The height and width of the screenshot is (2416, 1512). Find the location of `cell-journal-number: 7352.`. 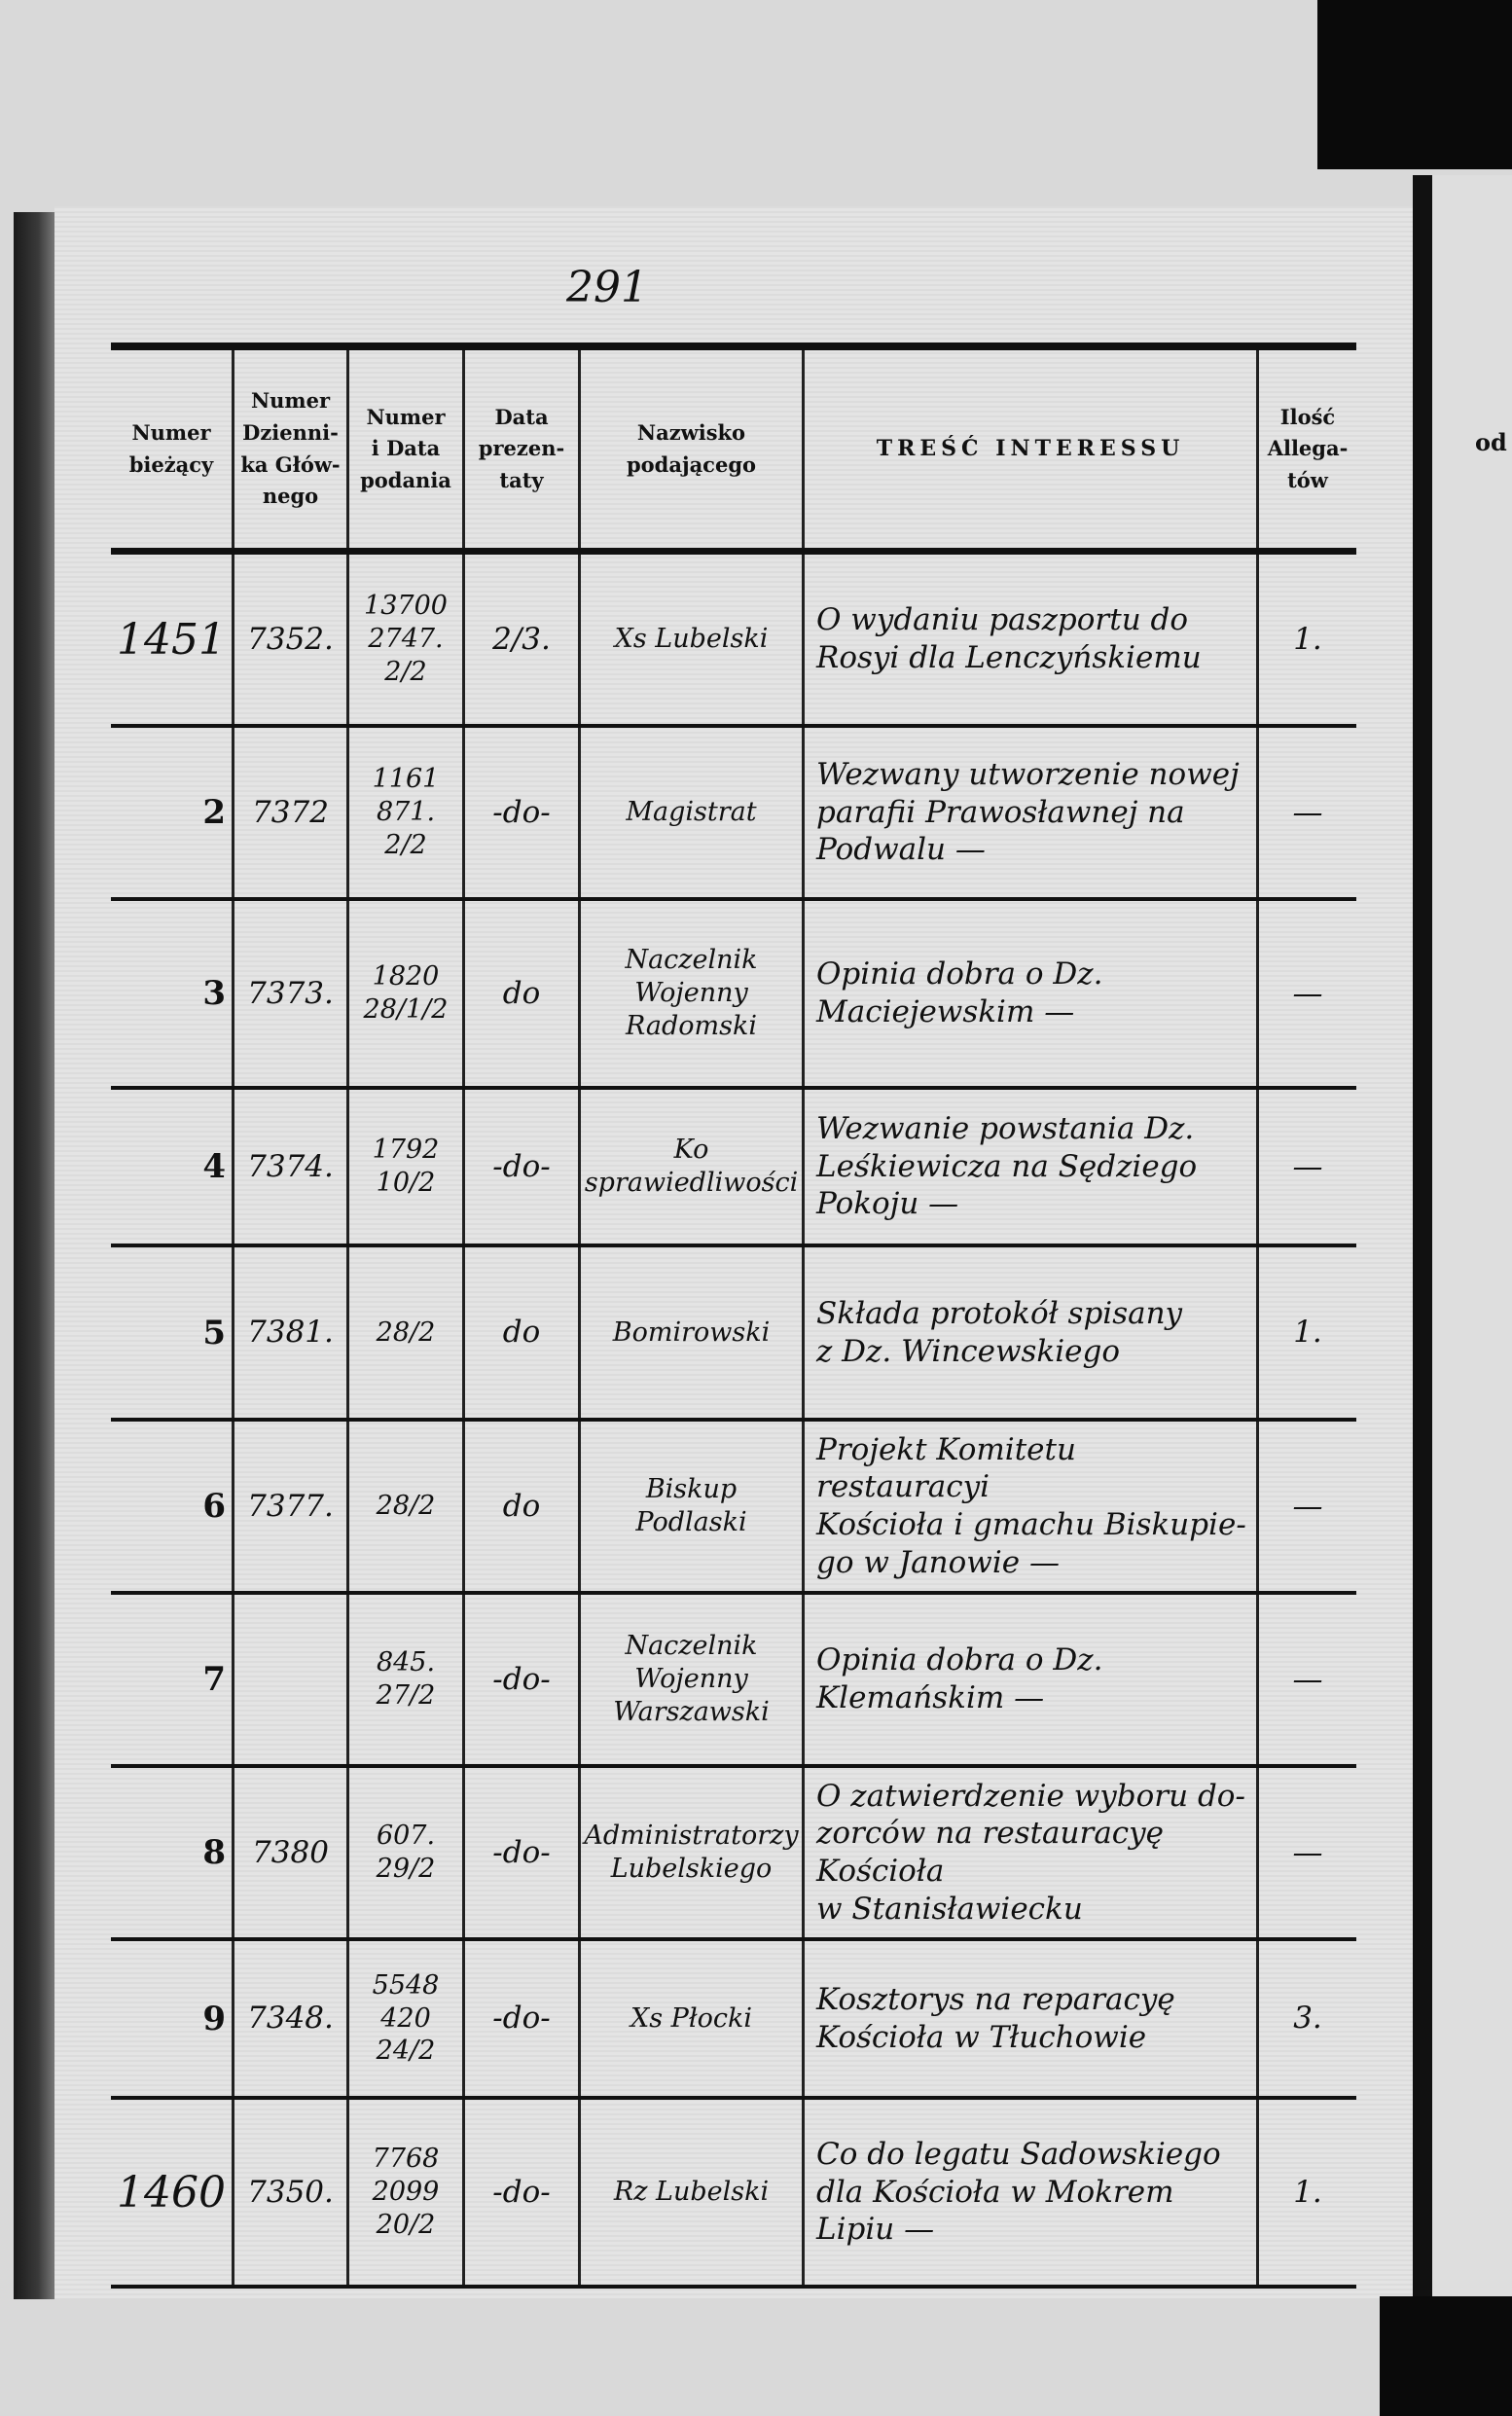

cell-journal-number: 7352. is located at coordinates (289, 639).